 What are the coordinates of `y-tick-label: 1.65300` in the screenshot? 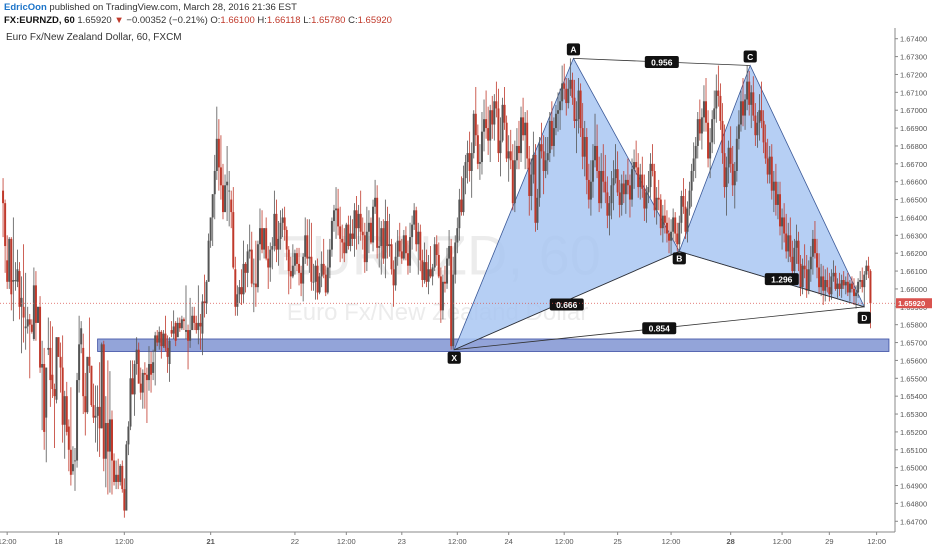 It's located at (913, 414).